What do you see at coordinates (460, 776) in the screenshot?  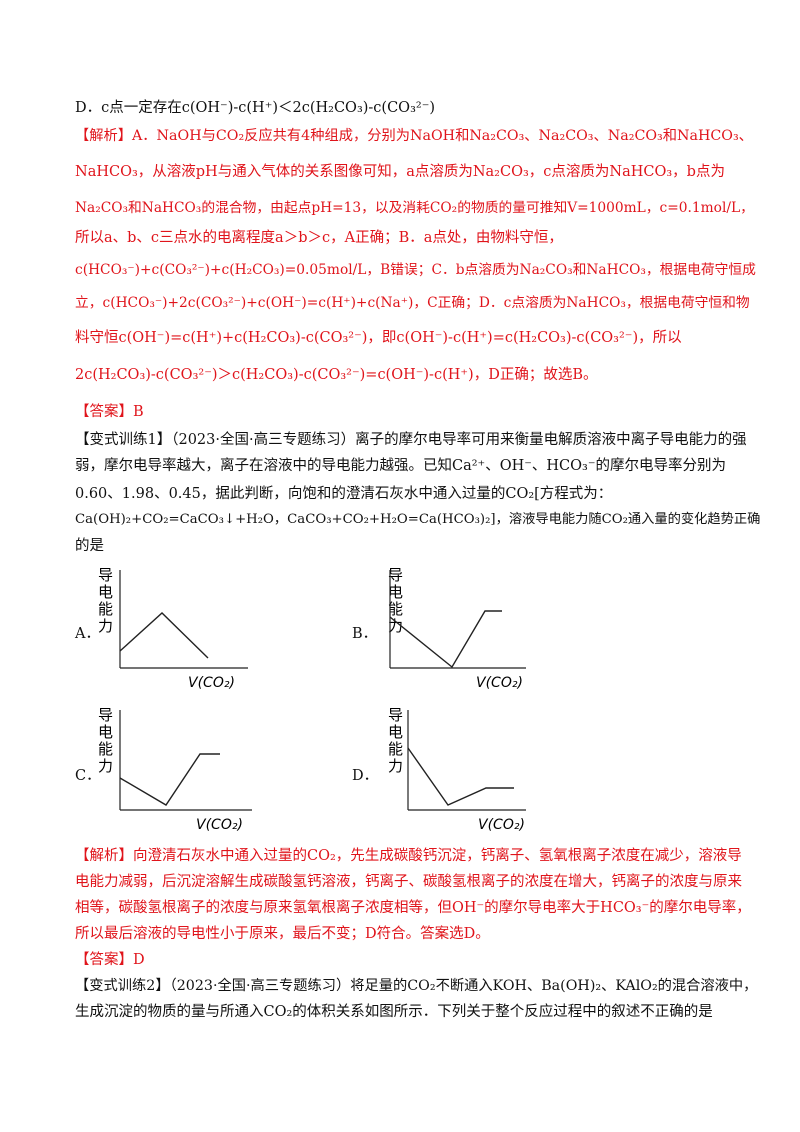 I see `graph-d-curve` at bounding box center [460, 776].